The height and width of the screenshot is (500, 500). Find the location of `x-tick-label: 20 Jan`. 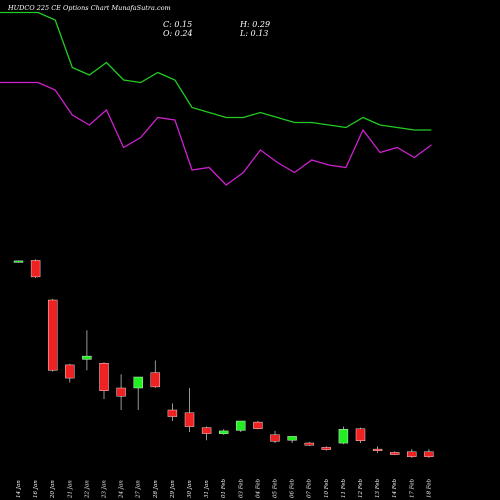

x-tick-label: 20 Jan is located at coordinates (53, 489).